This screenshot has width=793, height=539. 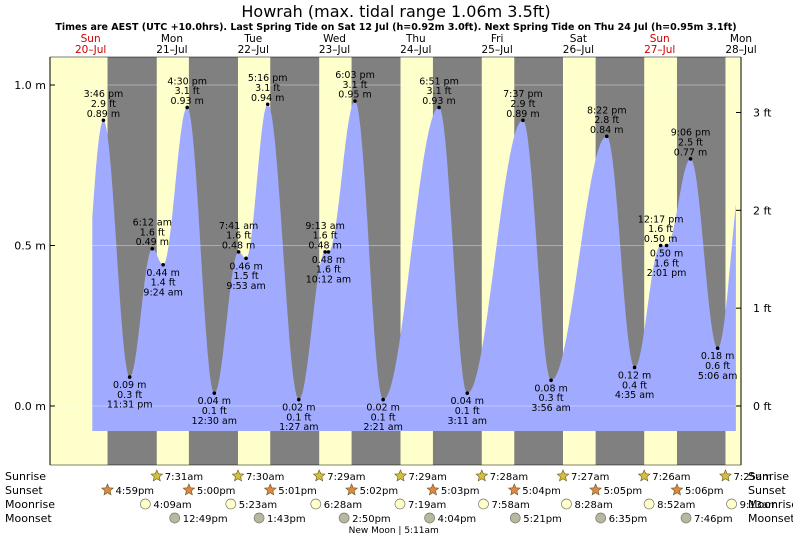 I want to click on tide-height-m: 0.18 m, so click(x=717, y=356).